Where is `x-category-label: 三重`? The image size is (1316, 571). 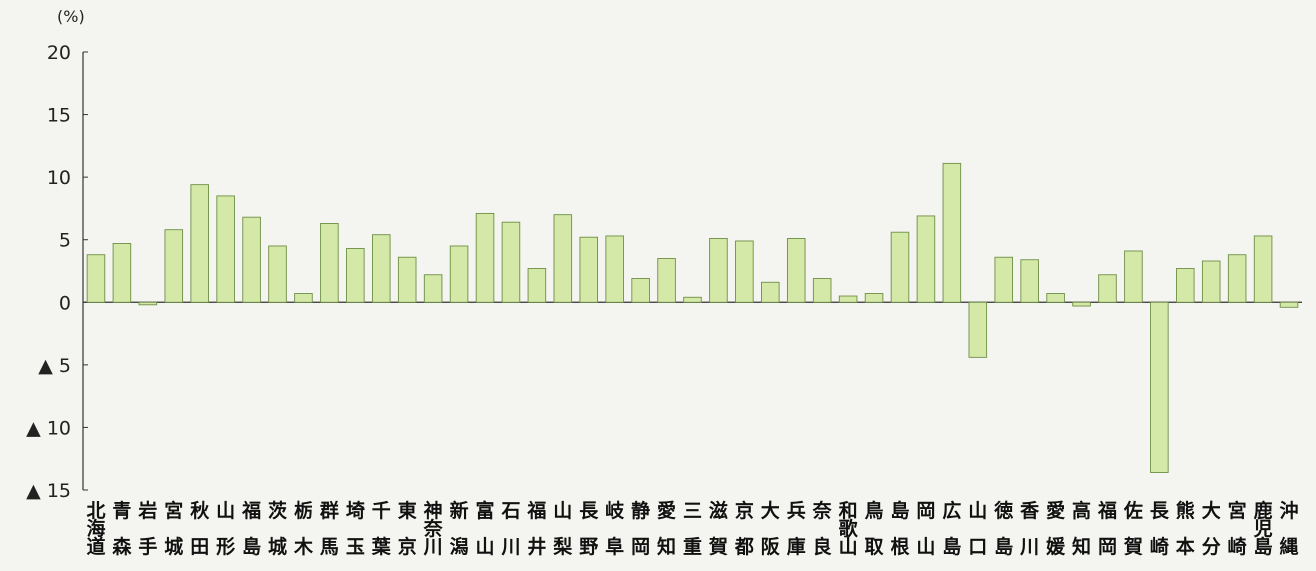
x-category-label: 三重 is located at coordinates (692, 529).